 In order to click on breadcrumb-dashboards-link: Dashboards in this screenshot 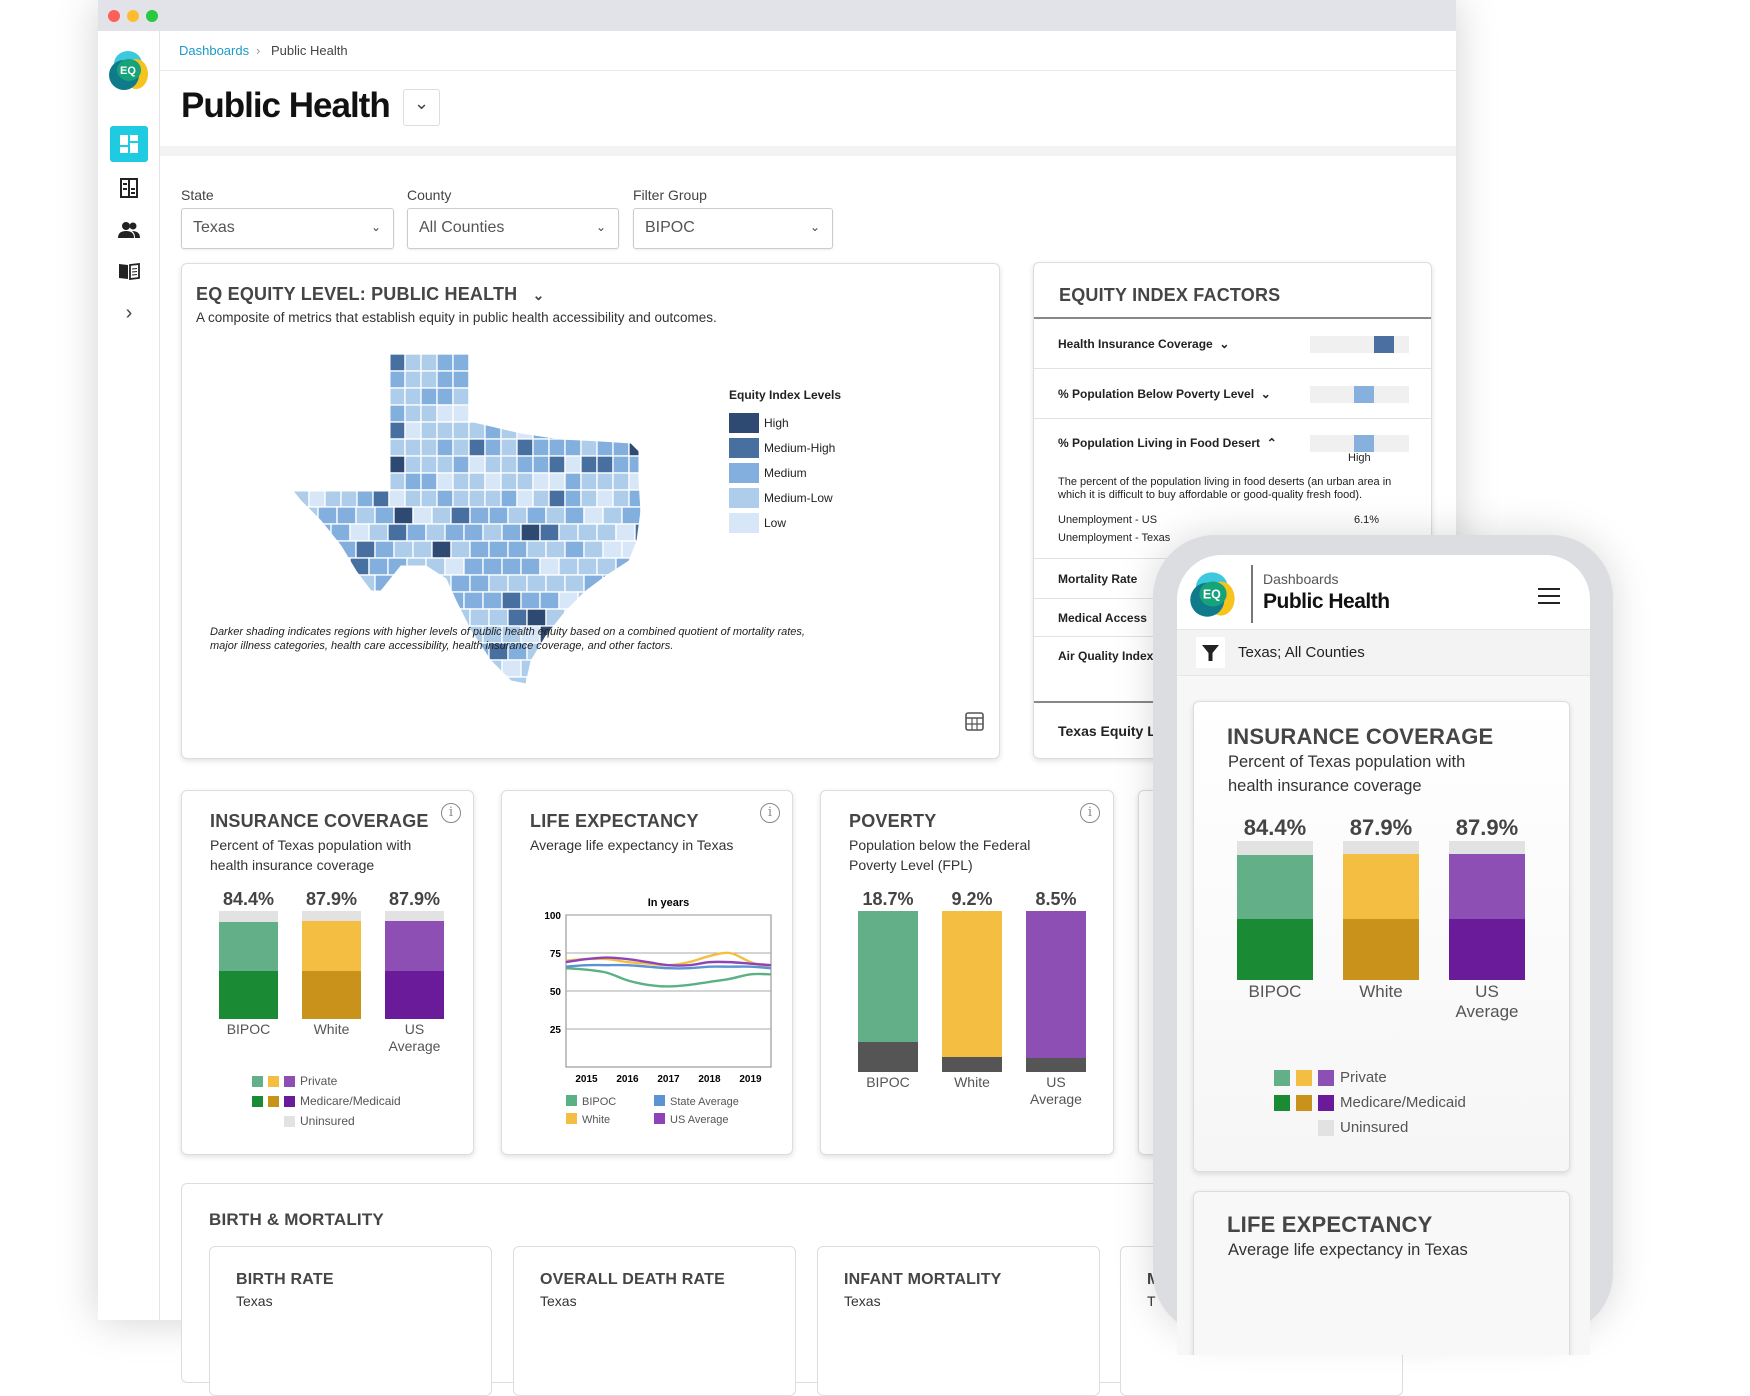, I will do `click(214, 50)`.